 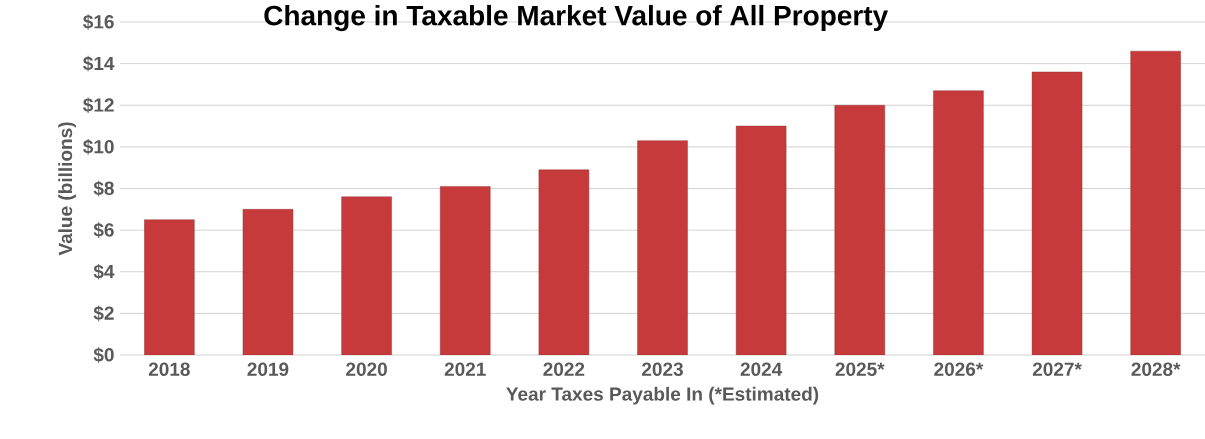 What do you see at coordinates (103, 188) in the screenshot?
I see `y-tick-label: $8` at bounding box center [103, 188].